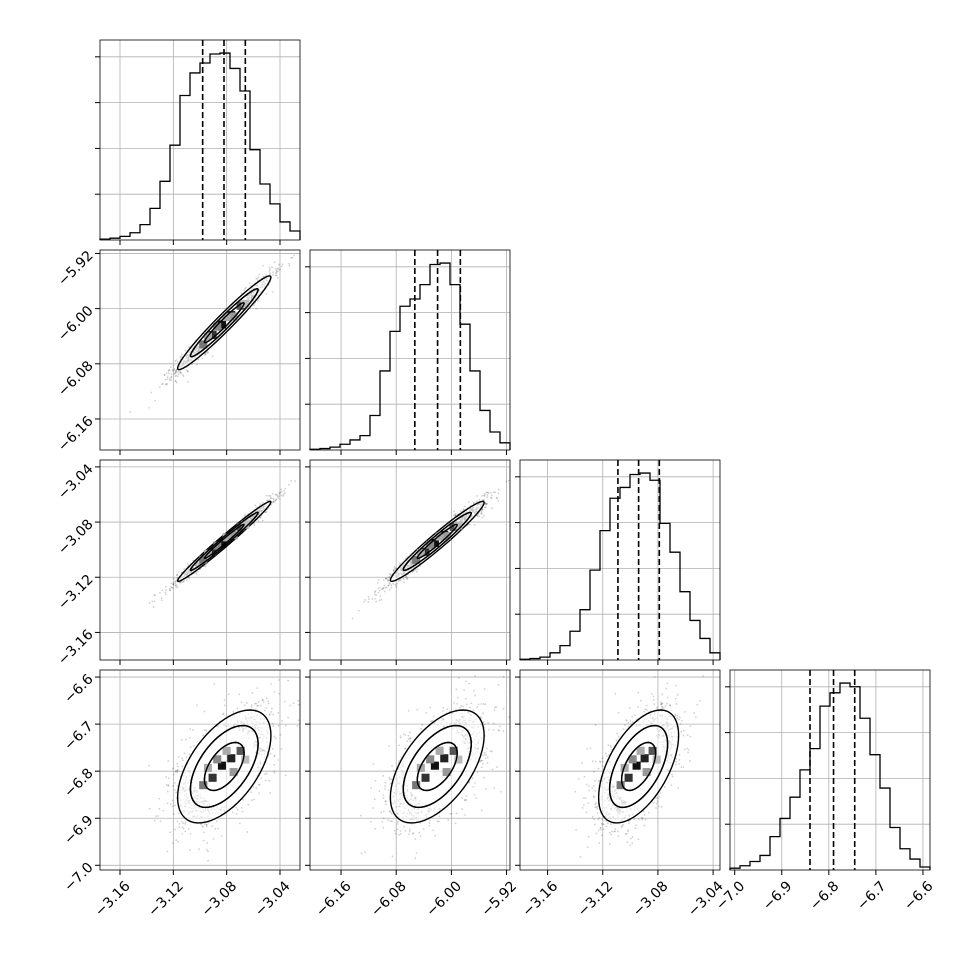 The image size is (970, 970). What do you see at coordinates (78, 830) in the screenshot?
I see `y-tick-label-1: −6.9` at bounding box center [78, 830].